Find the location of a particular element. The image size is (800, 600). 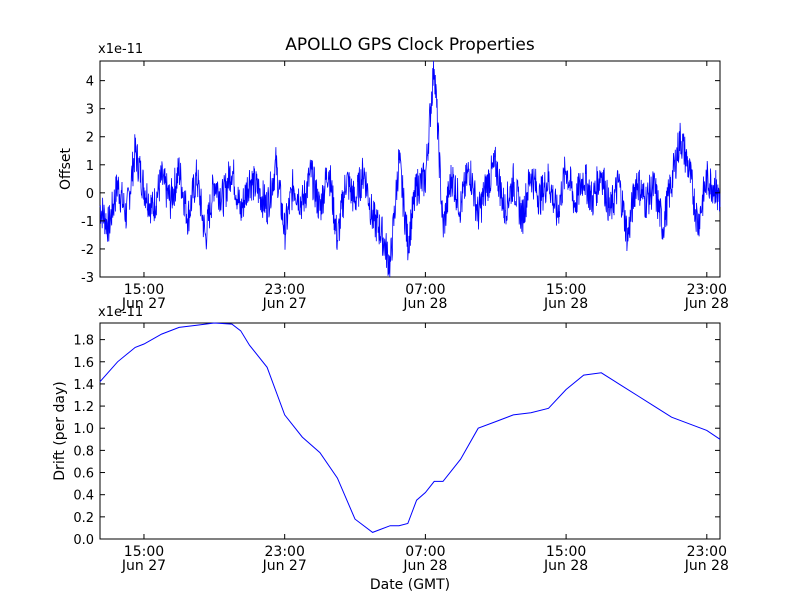

y-tick-label: 4 is located at coordinates (90, 82).